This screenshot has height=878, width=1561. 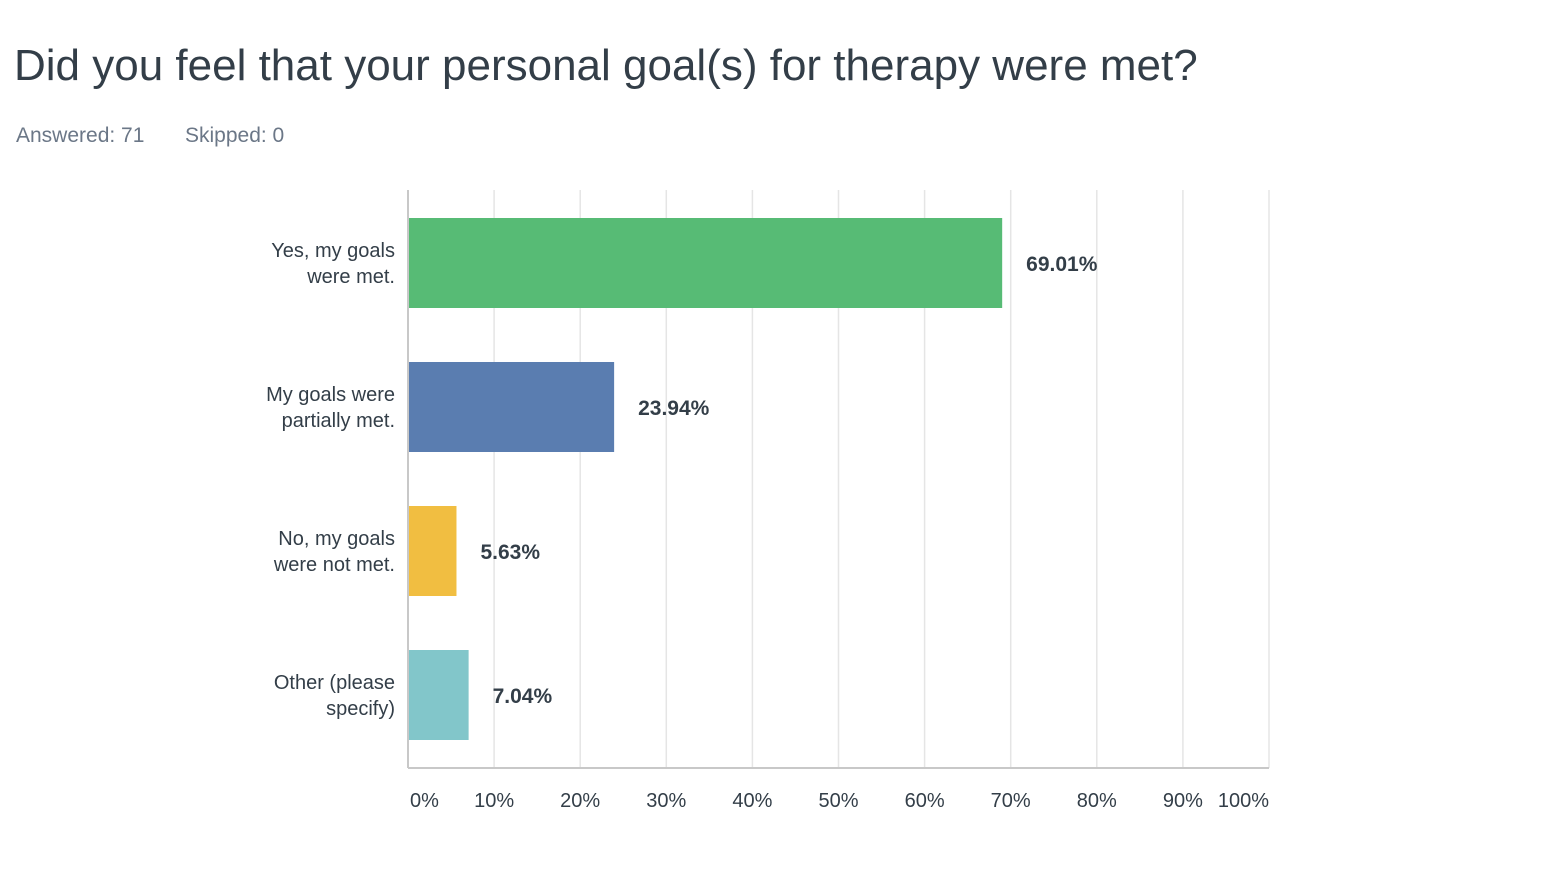 I want to click on value-label-0: 69.01%, so click(x=1062, y=264).